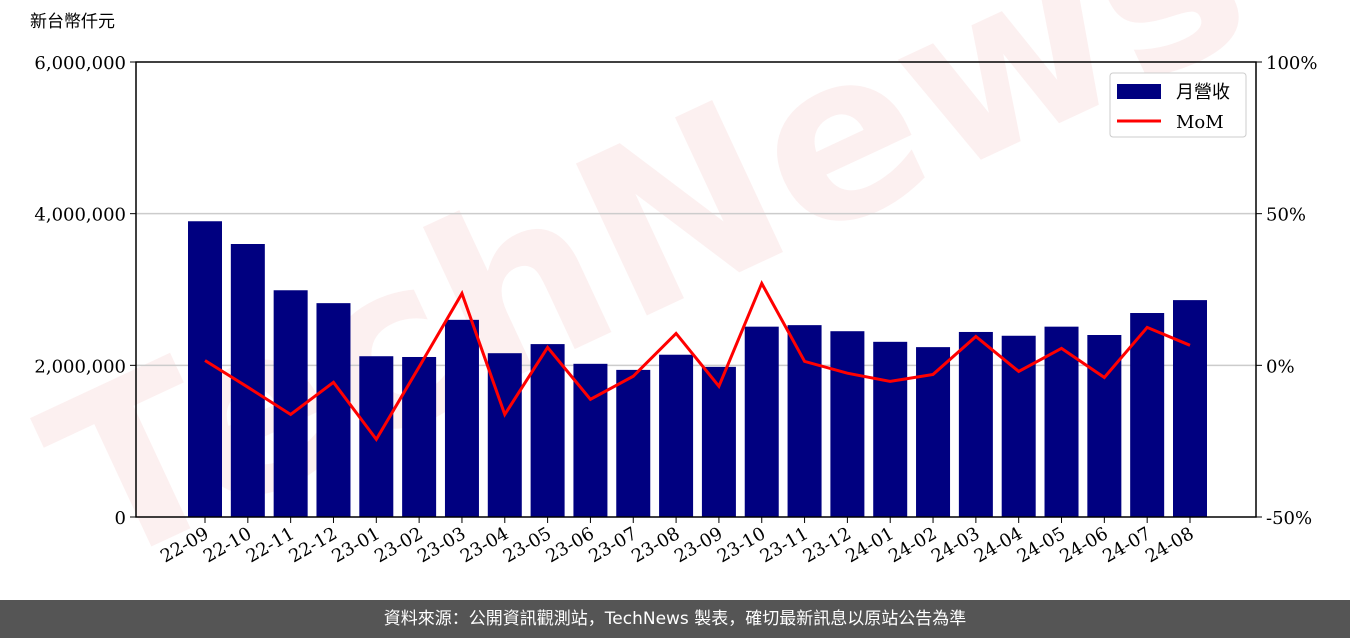 The height and width of the screenshot is (638, 1350). Describe the element at coordinates (527, 545) in the screenshot. I see `x-tick-label: 23-05` at that location.